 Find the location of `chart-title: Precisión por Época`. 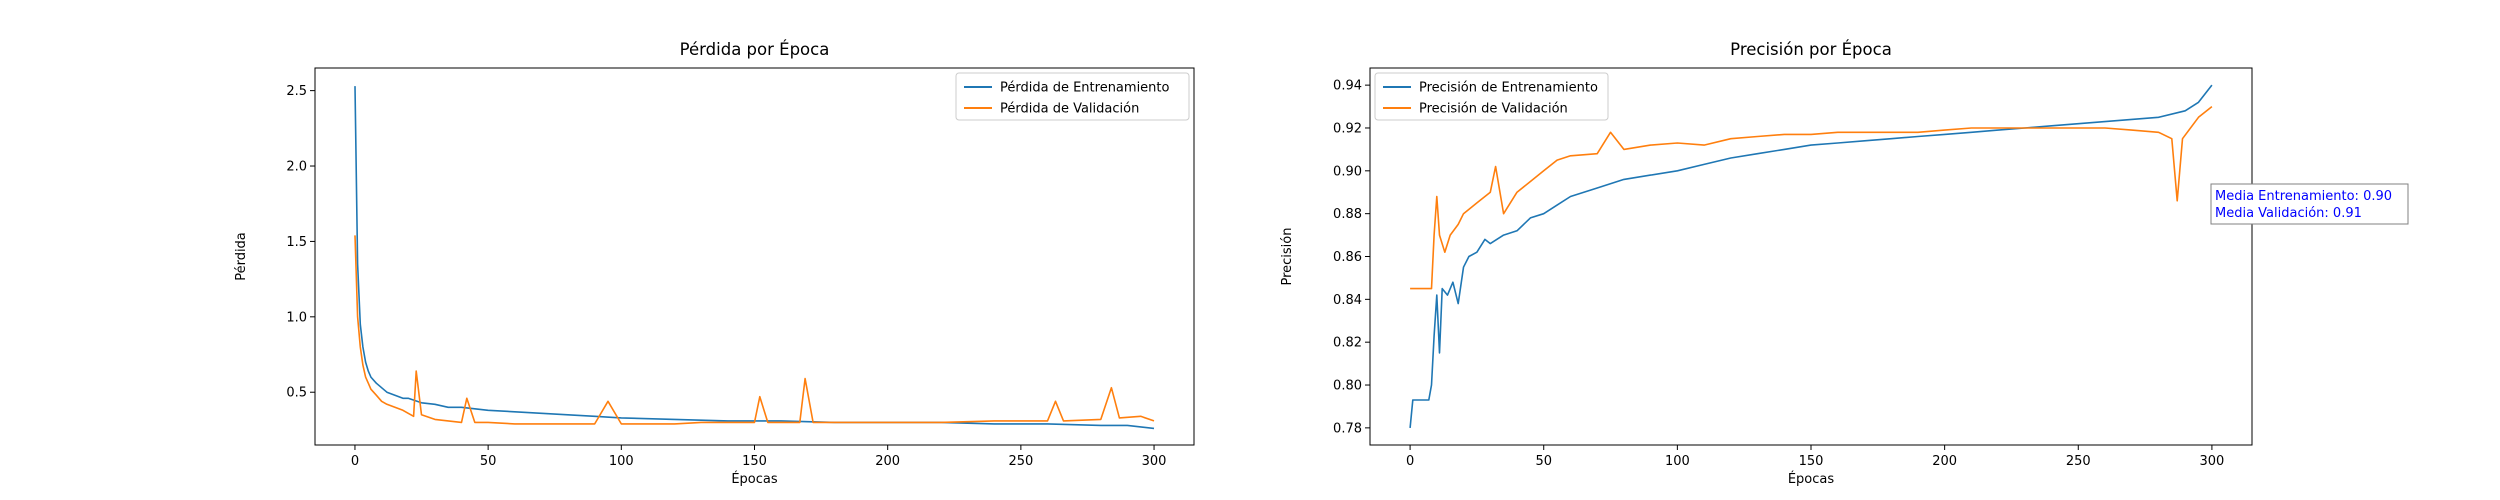

chart-title: Precisión por Época is located at coordinates (1811, 49).